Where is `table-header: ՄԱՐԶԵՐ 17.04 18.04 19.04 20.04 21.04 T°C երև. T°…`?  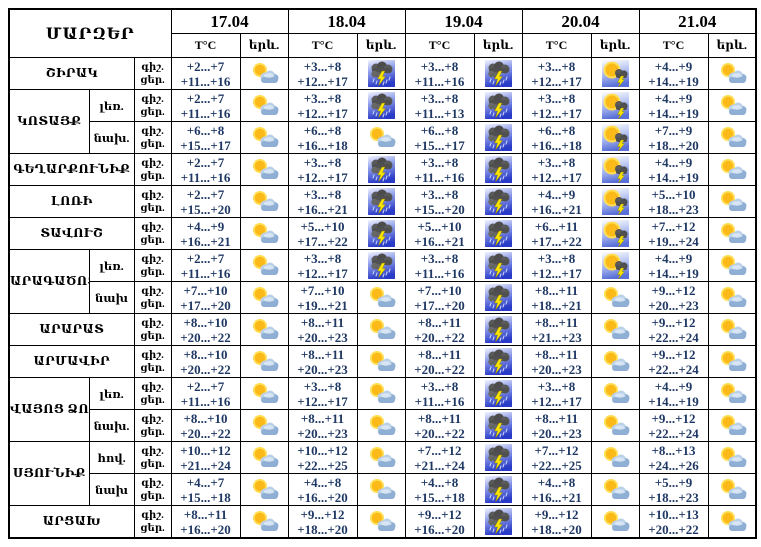
table-header: ՄԱՐԶԵՐ 17.04 18.04 19.04 20.04 21.04 T°C երև. T°… is located at coordinates (382, 33).